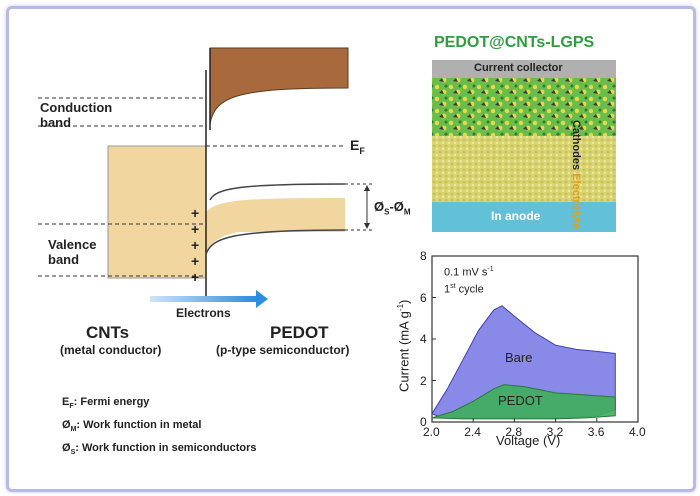  What do you see at coordinates (203, 313) in the screenshot?
I see `electrons-label: Electrons` at bounding box center [203, 313].